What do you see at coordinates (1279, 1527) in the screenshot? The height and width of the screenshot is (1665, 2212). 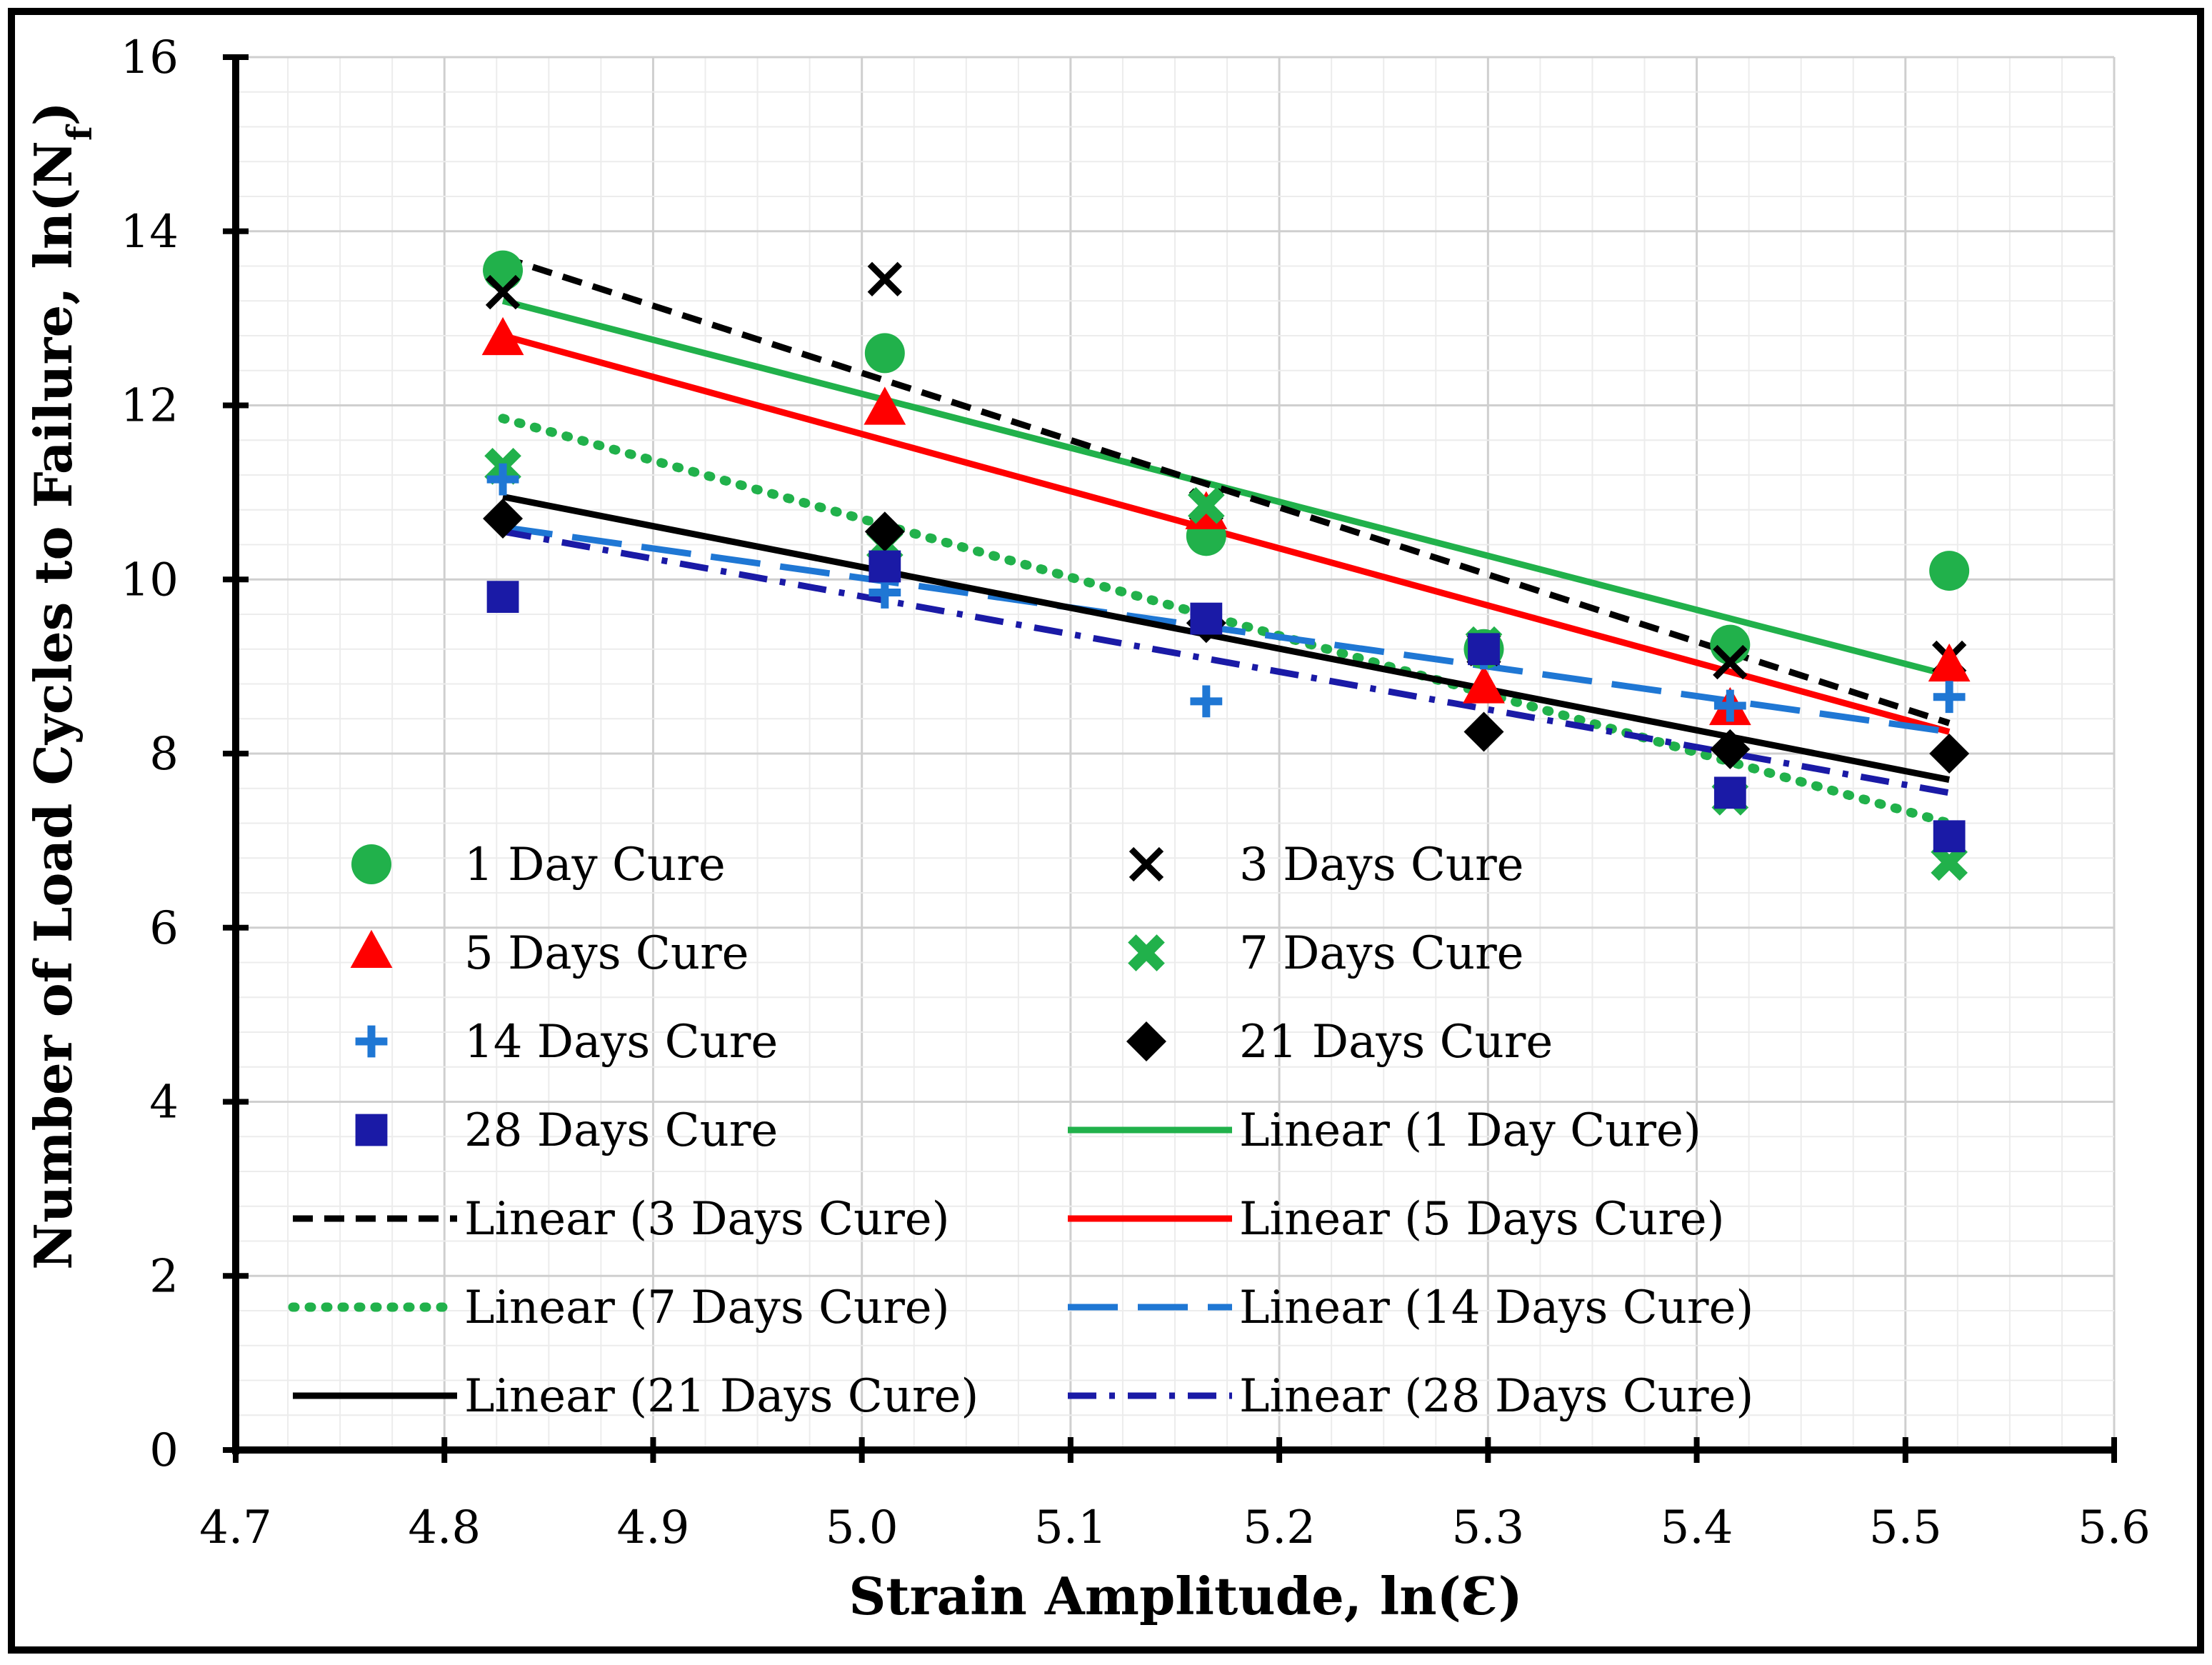 I see `x-tick-label: 5.2` at bounding box center [1279, 1527].